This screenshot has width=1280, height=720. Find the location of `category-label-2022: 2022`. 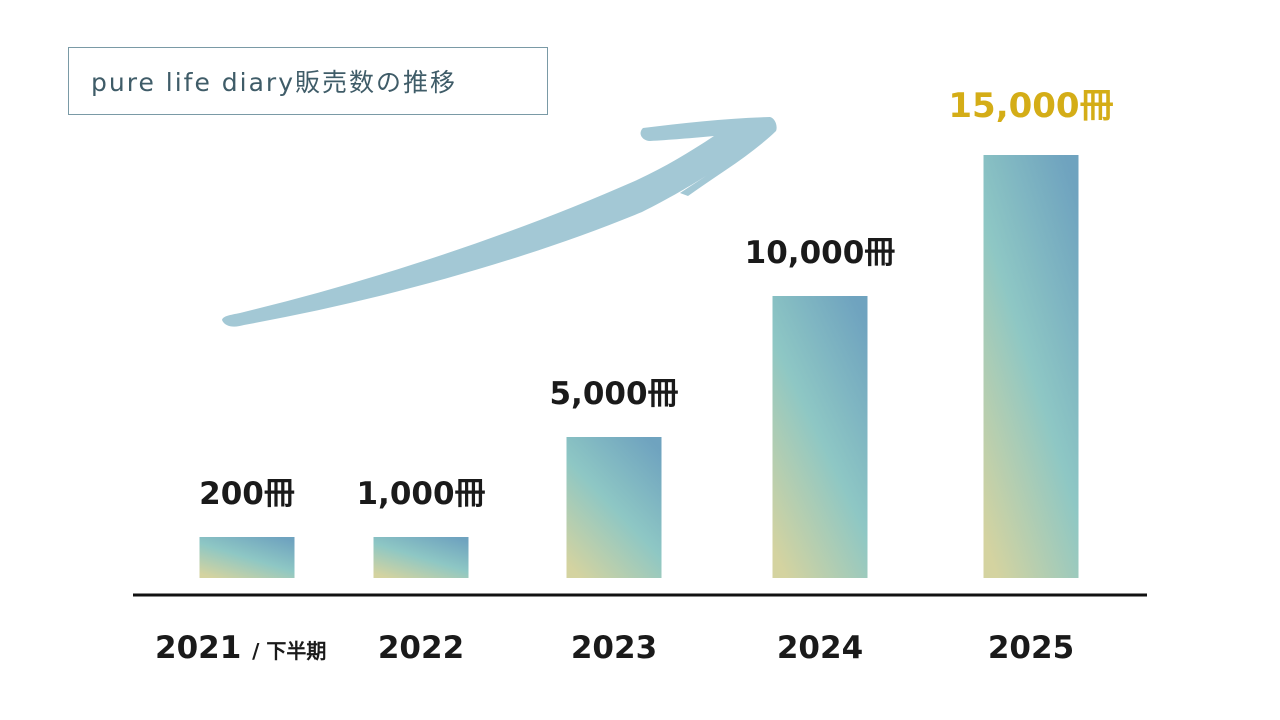

category-label-2022: 2022 is located at coordinates (421, 648).